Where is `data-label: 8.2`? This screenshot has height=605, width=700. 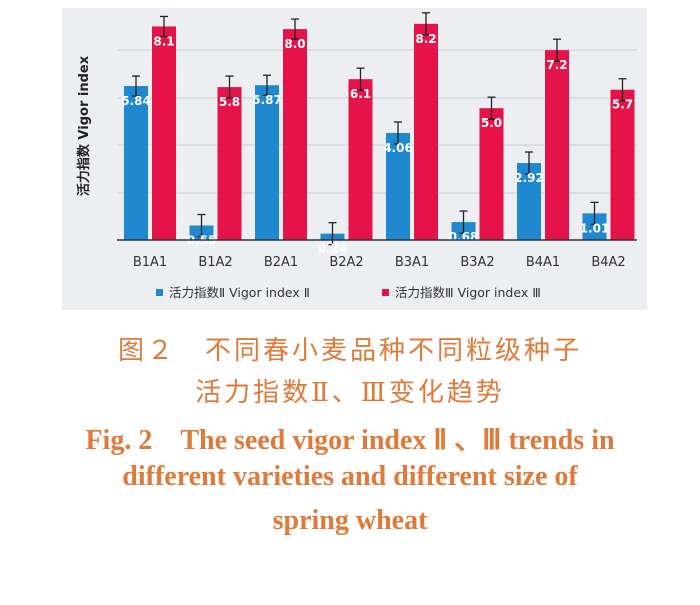
data-label: 8.2 is located at coordinates (425, 39).